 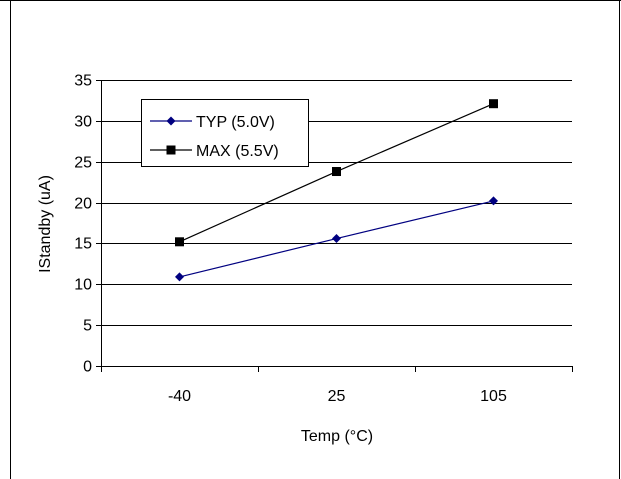 I want to click on legend-label-max: MAX (5.5V), so click(x=237, y=151).